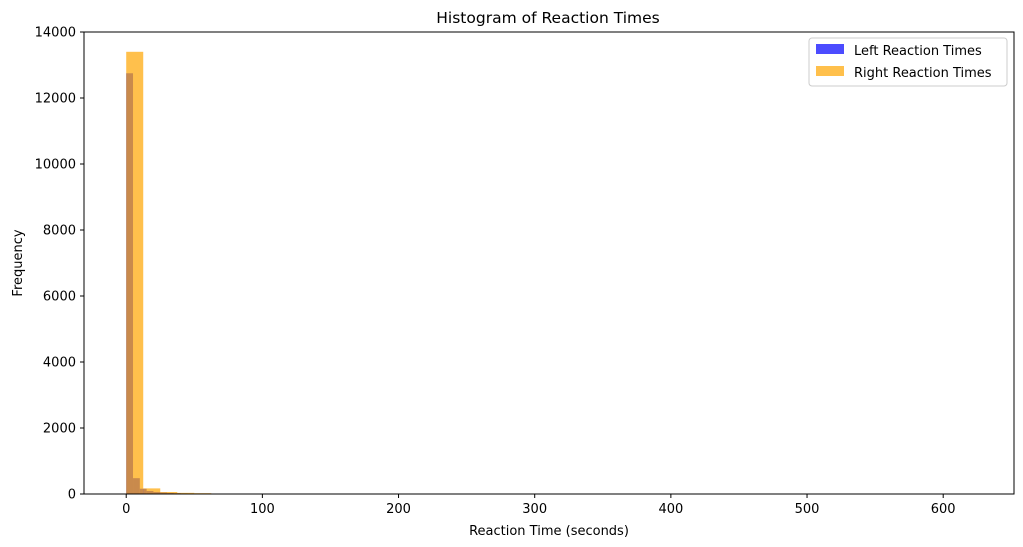 This screenshot has height=547, width=1023. I want to click on legend-label-right: Right Reaction Times, so click(923, 73).